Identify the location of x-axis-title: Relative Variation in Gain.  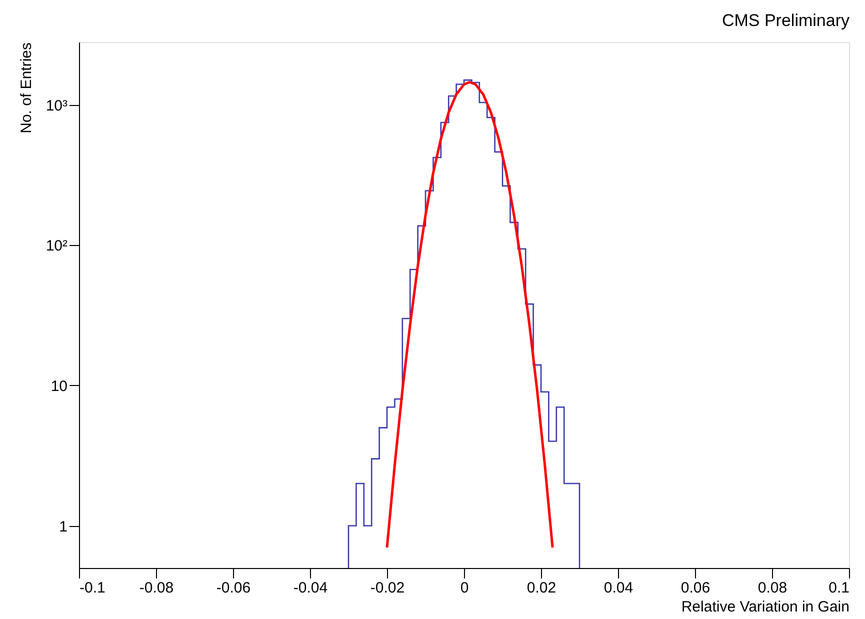
(765, 607).